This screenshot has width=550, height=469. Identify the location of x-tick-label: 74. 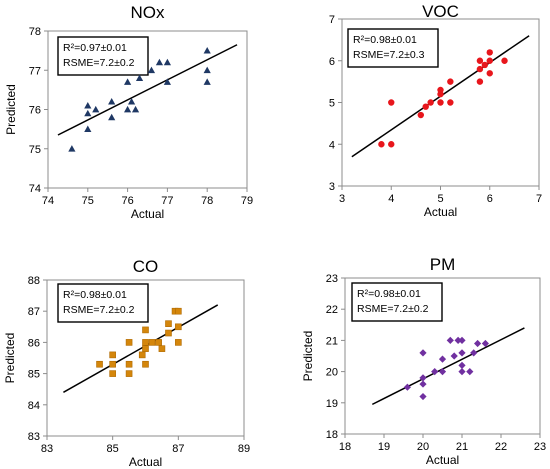
(48, 201).